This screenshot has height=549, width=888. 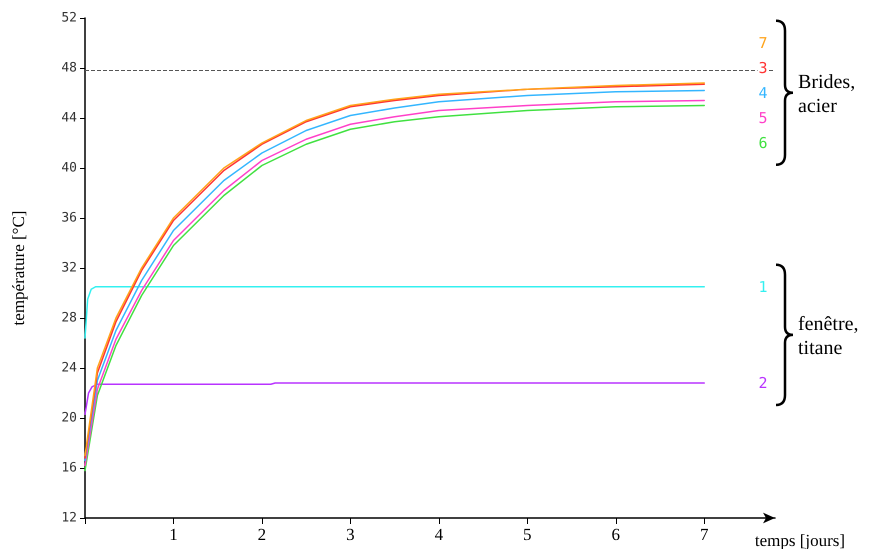 What do you see at coordinates (527, 534) in the screenshot?
I see `x-tick-label: 5` at bounding box center [527, 534].